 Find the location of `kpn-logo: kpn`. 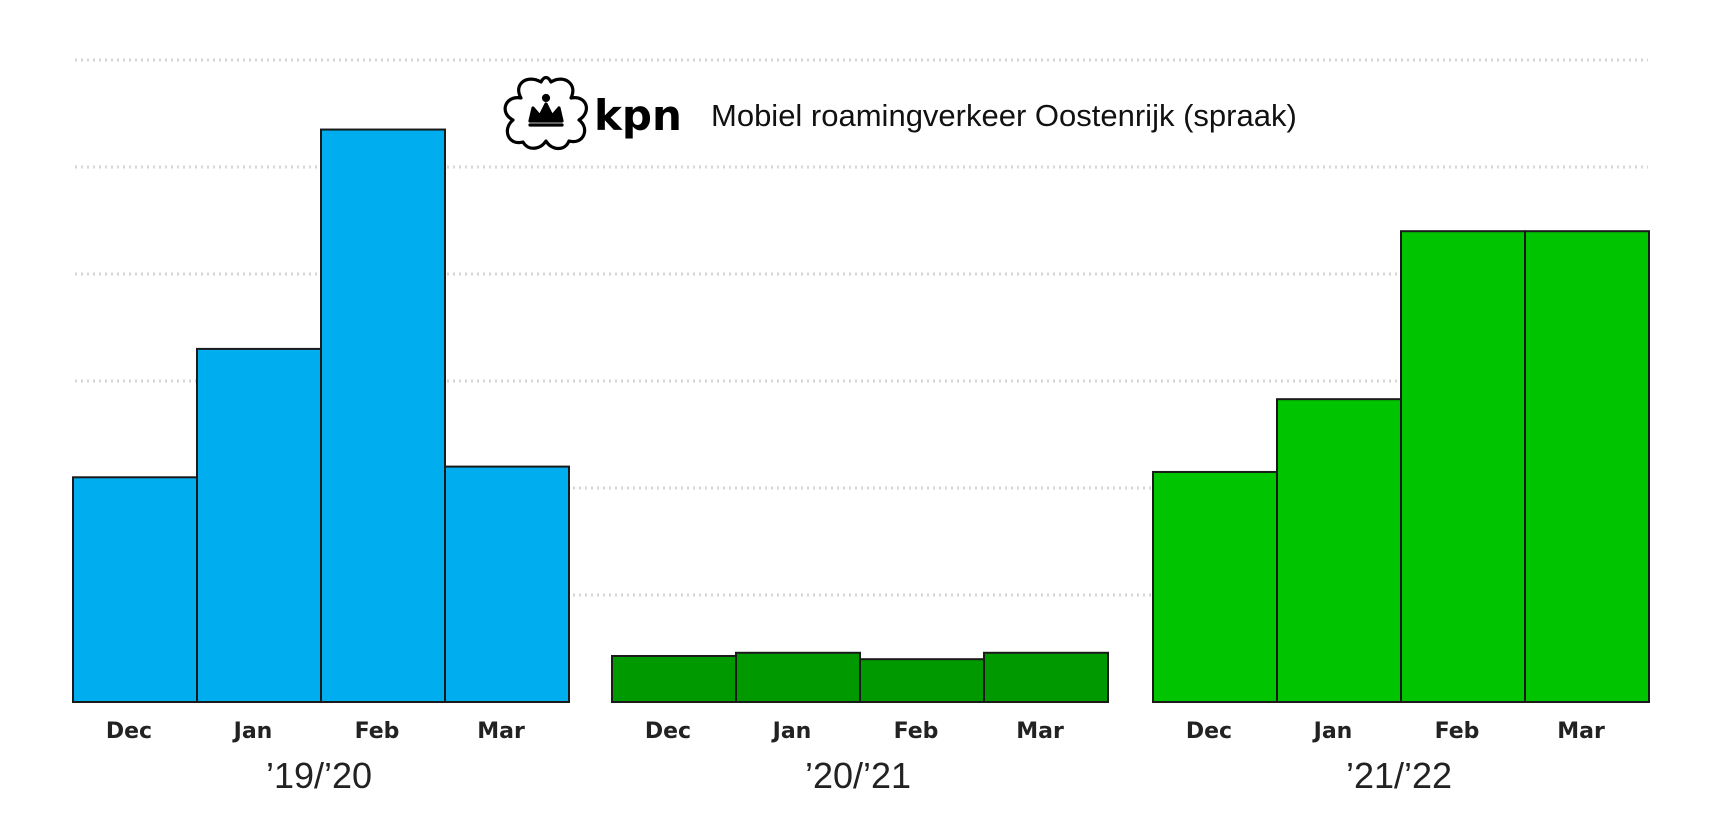

kpn-logo: kpn is located at coordinates (592, 113).